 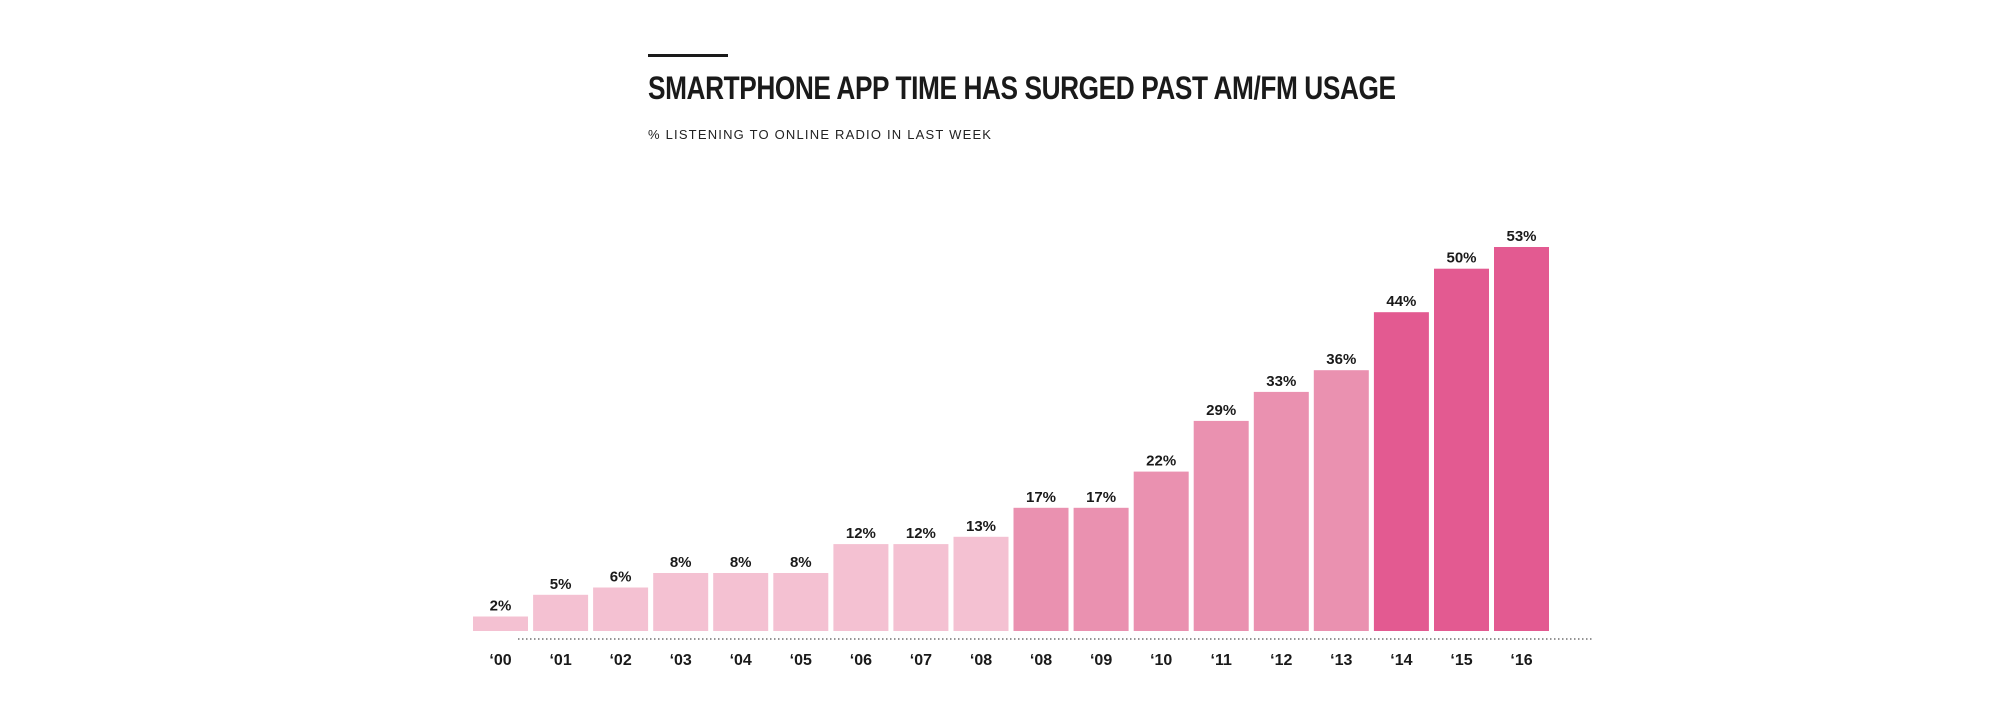 What do you see at coordinates (1341, 660) in the screenshot?
I see `x-tick-label: ‘13` at bounding box center [1341, 660].